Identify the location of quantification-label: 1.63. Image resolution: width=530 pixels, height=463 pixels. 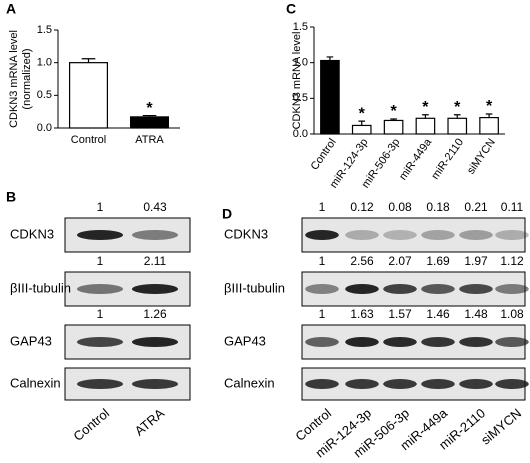
(362, 314).